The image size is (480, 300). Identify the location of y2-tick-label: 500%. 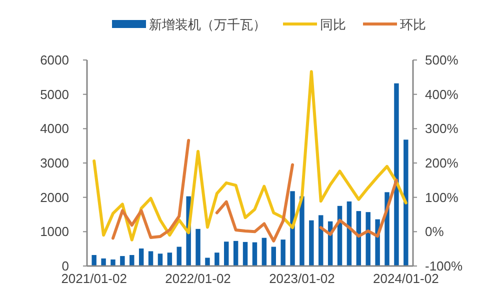
(442, 60).